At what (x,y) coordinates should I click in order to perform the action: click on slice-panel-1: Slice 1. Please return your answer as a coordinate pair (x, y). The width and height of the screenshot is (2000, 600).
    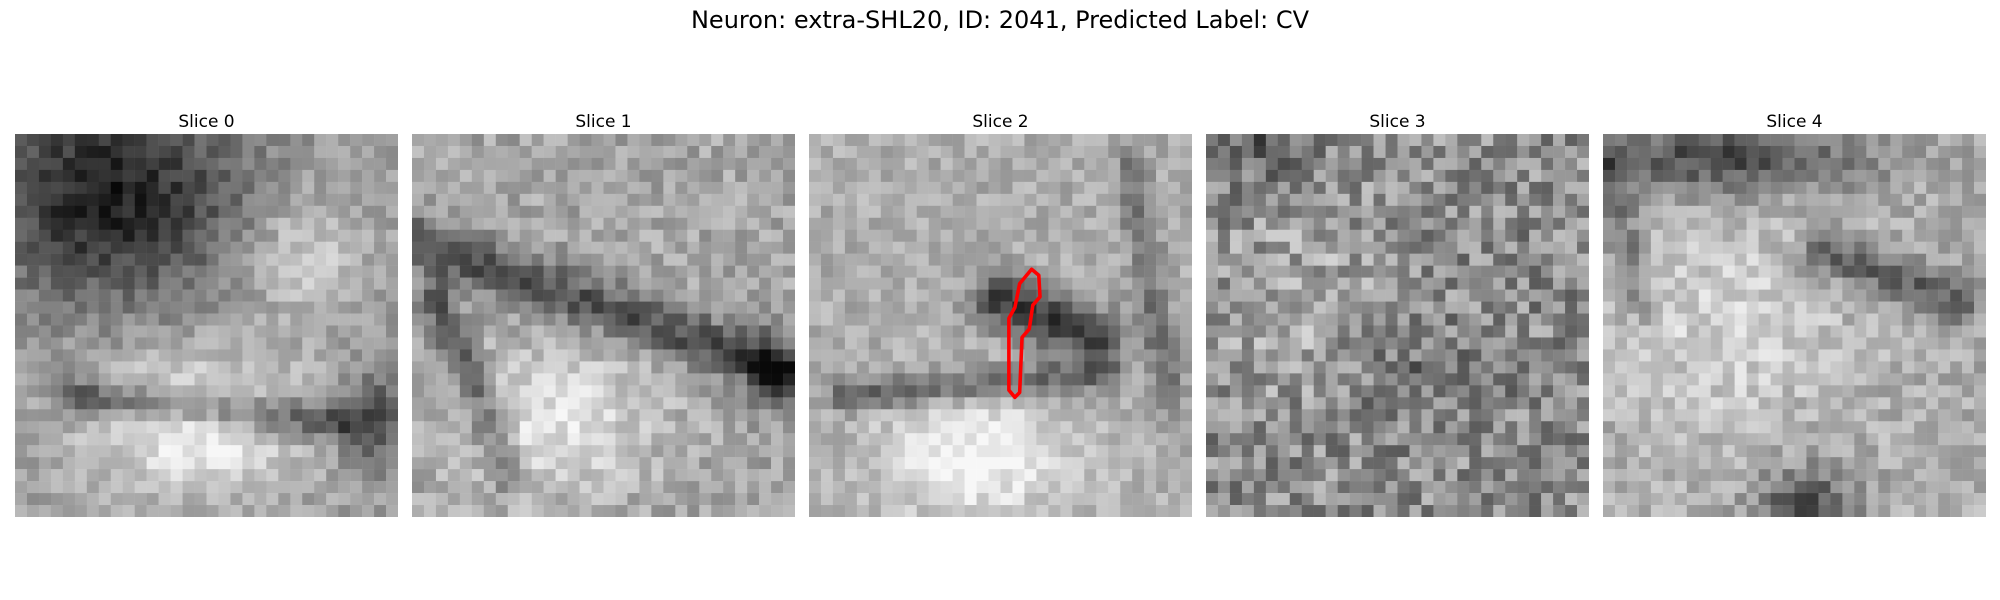
    Looking at the image, I should click on (603, 313).